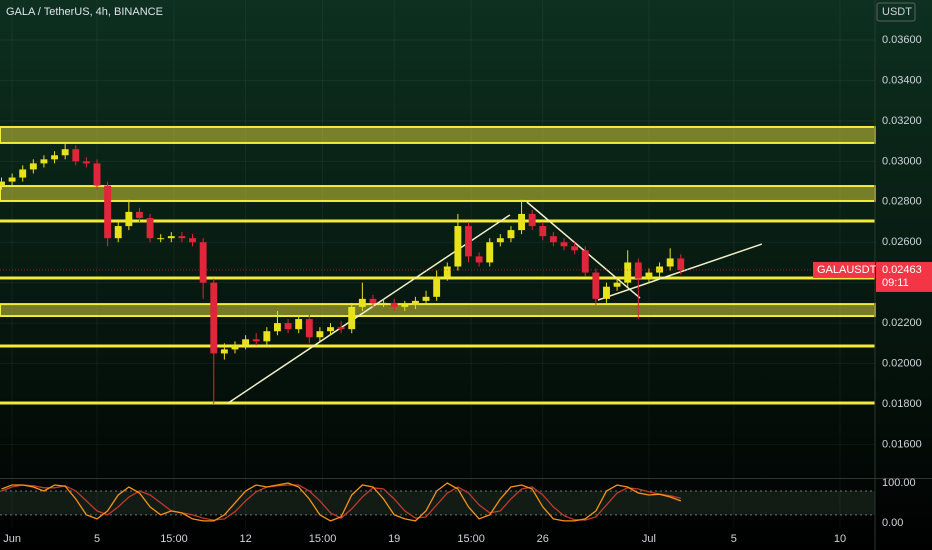 The image size is (932, 550). What do you see at coordinates (394, 539) in the screenshot?
I see `x-tick-label: 19` at bounding box center [394, 539].